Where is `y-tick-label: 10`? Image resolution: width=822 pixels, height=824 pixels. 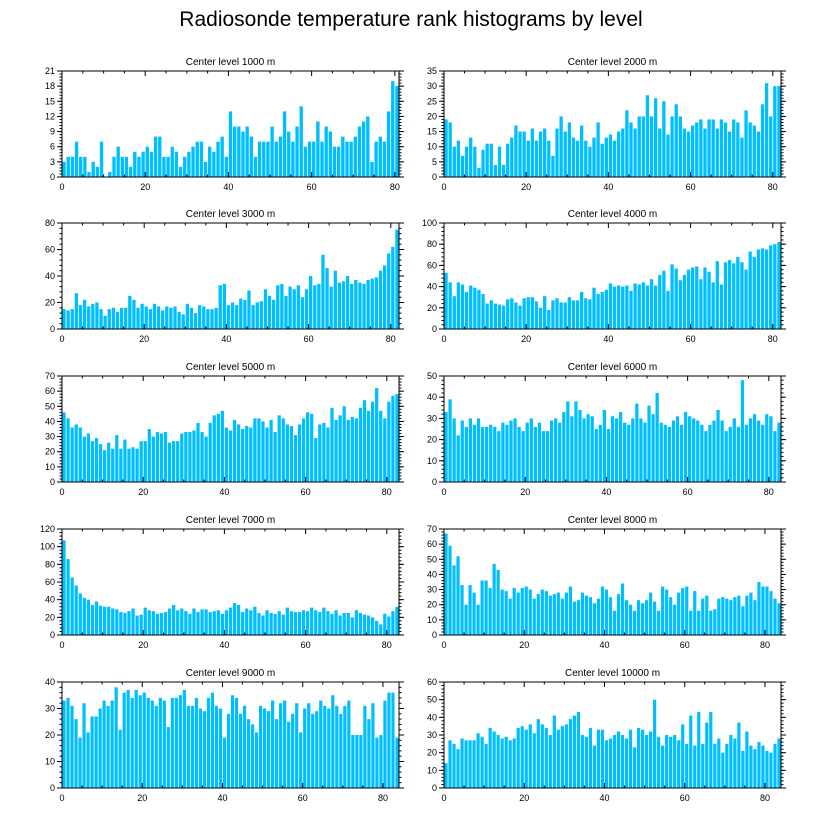
y-tick-label: 10 is located at coordinates (432, 147).